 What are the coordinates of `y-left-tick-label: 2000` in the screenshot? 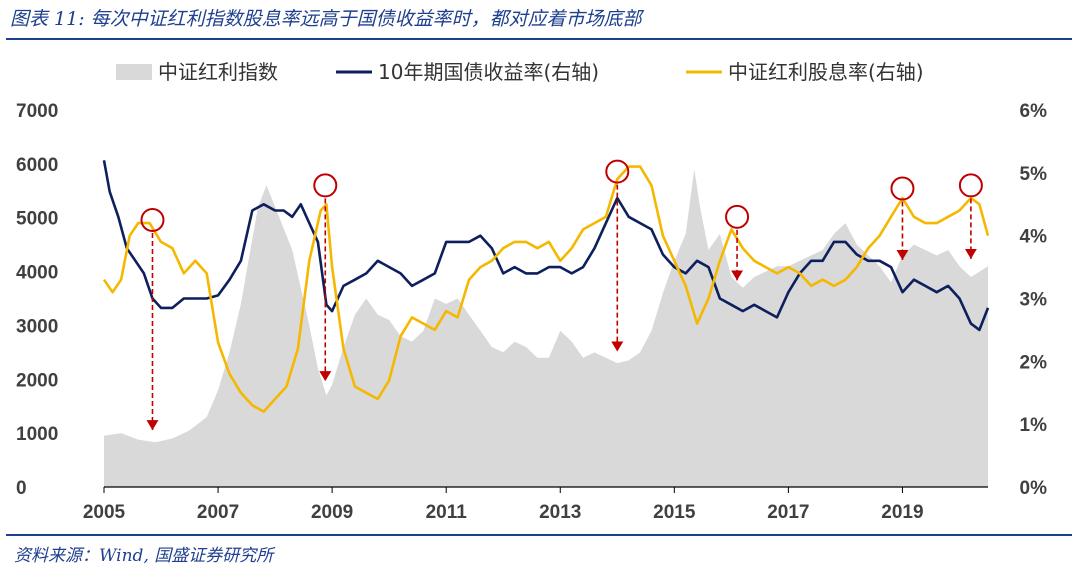 It's located at (37, 380).